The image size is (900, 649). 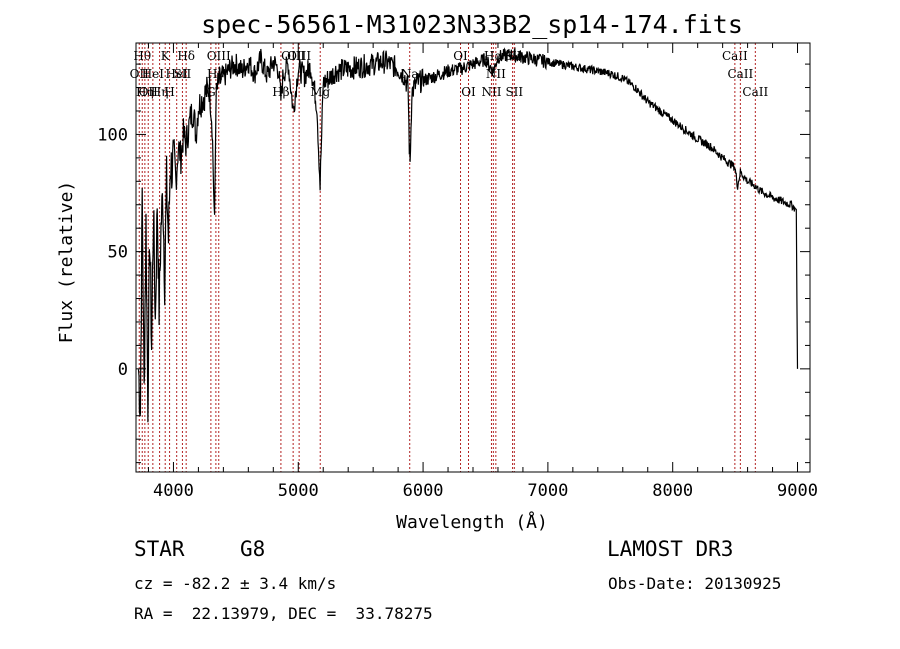 What do you see at coordinates (423, 491) in the screenshot?
I see `x-tick-label: 6000` at bounding box center [423, 491].